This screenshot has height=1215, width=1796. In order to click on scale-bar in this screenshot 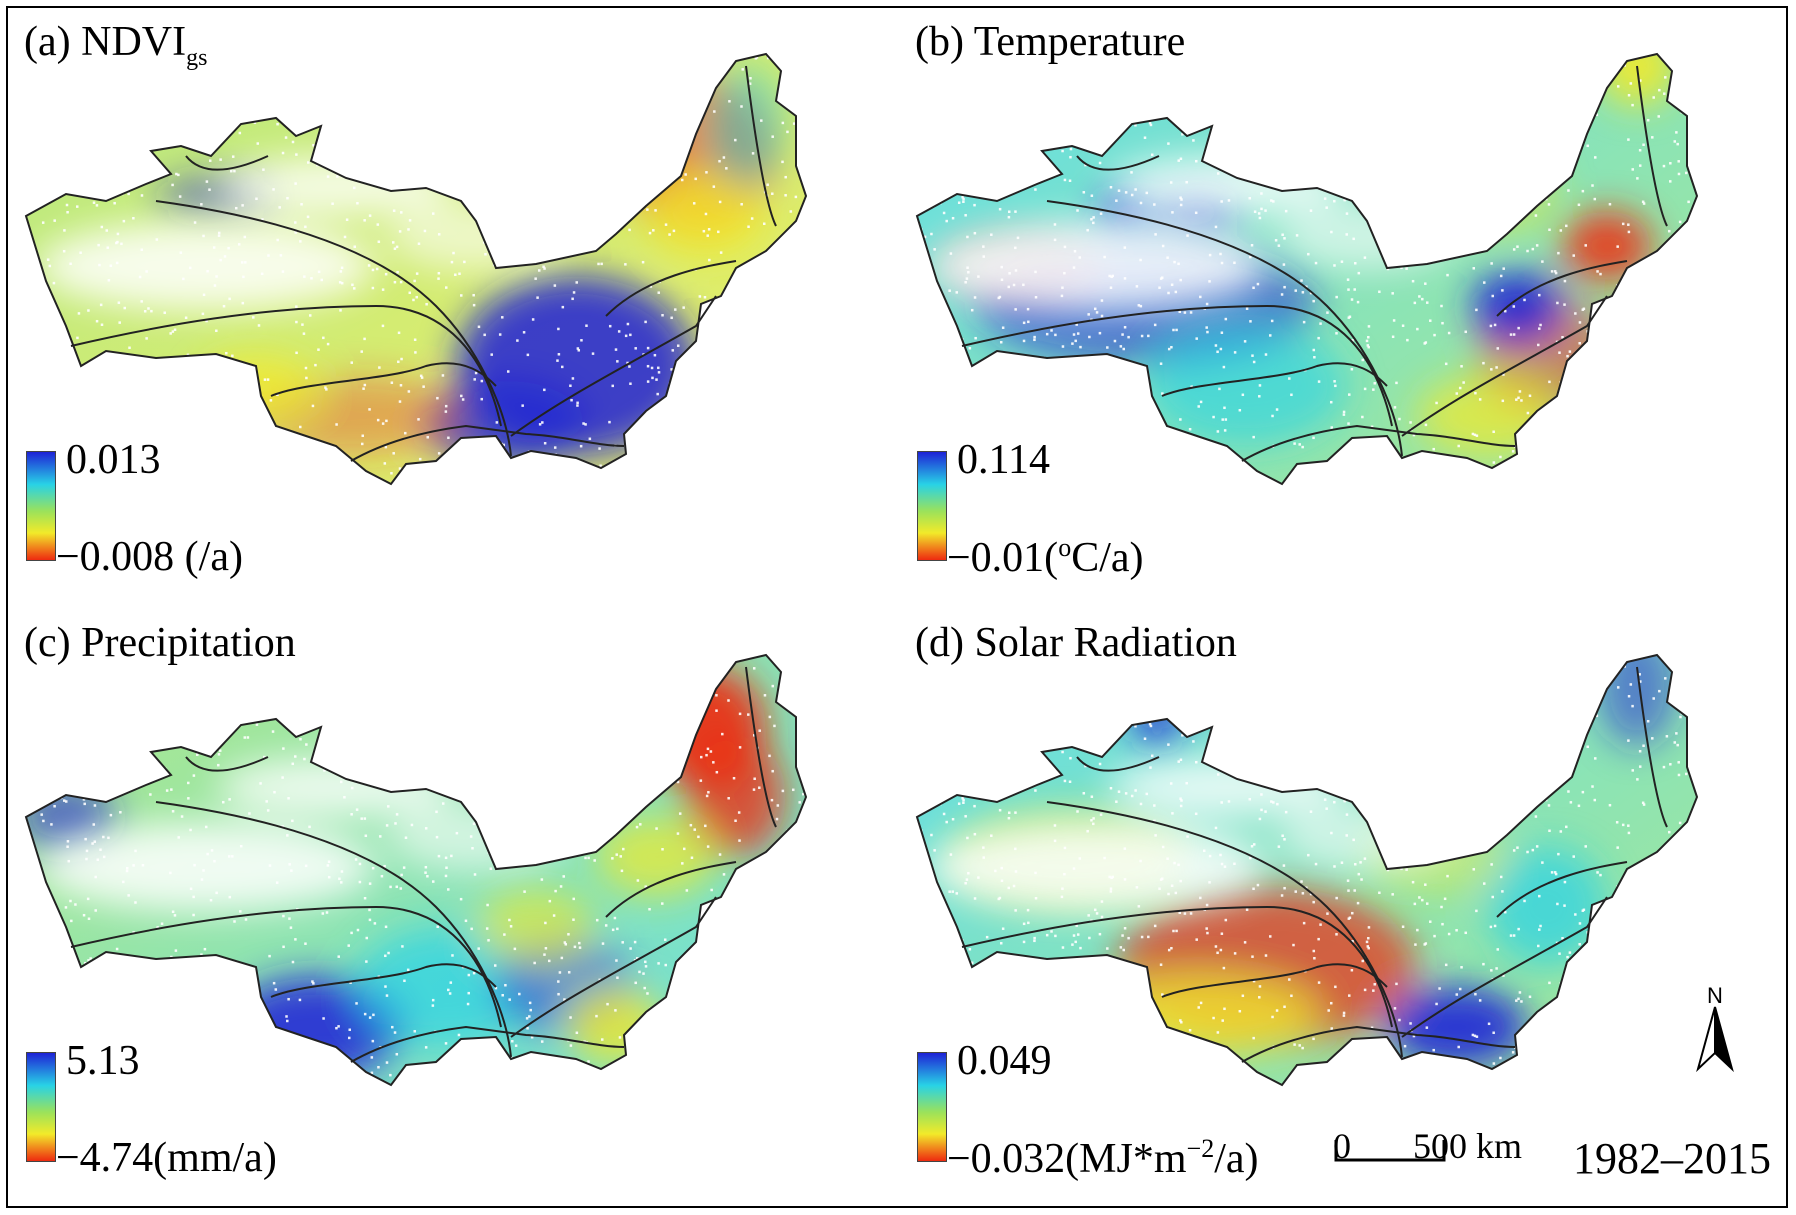, I will do `click(1390, 1151)`.